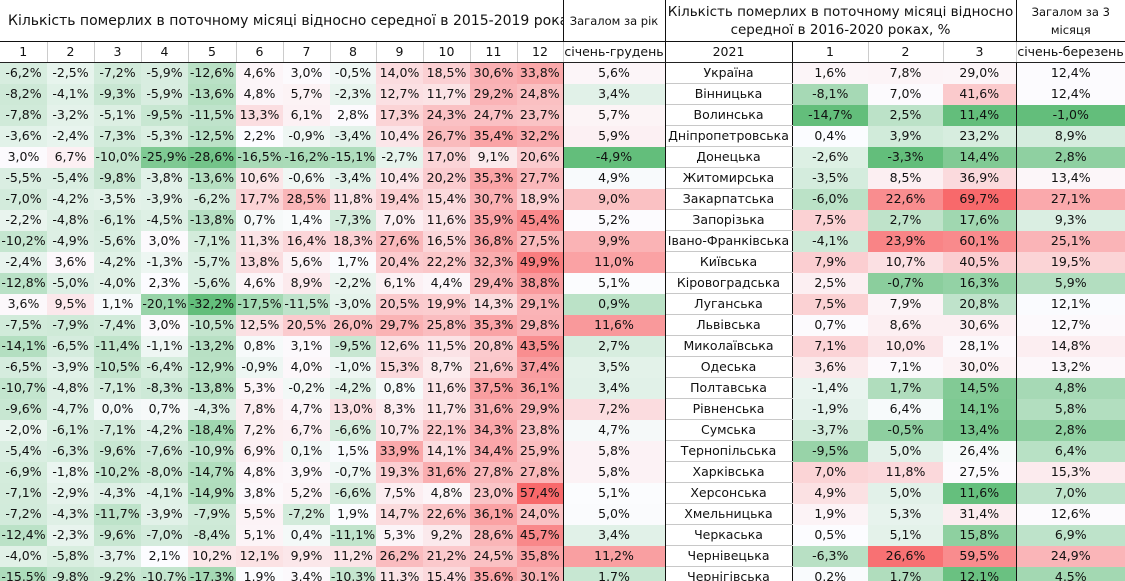 The height and width of the screenshot is (581, 1125). I want to click on month-header-10: 10, so click(447, 52).